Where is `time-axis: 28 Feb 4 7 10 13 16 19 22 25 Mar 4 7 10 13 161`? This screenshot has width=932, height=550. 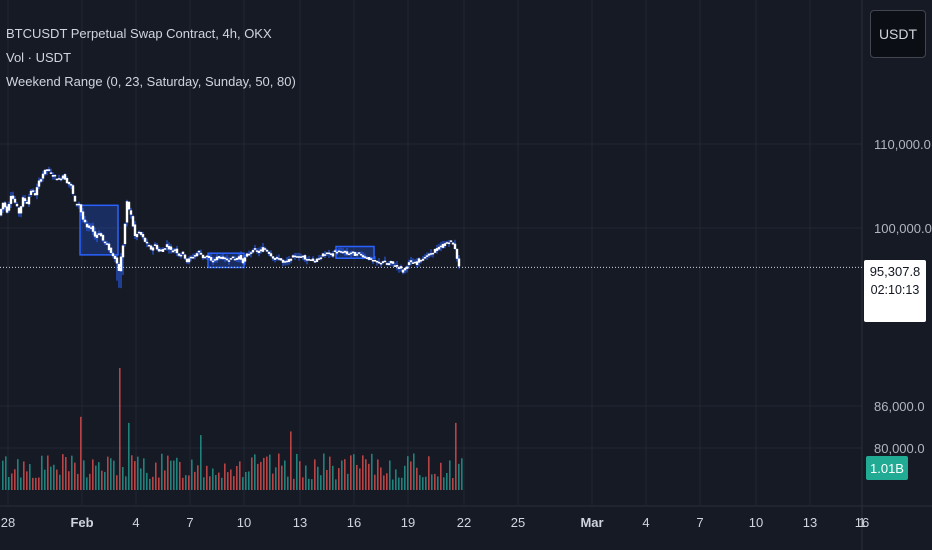
time-axis: 28 Feb 4 7 10 13 16 19 22 25 Mar 4 7 10 13 161 is located at coordinates (435, 522).